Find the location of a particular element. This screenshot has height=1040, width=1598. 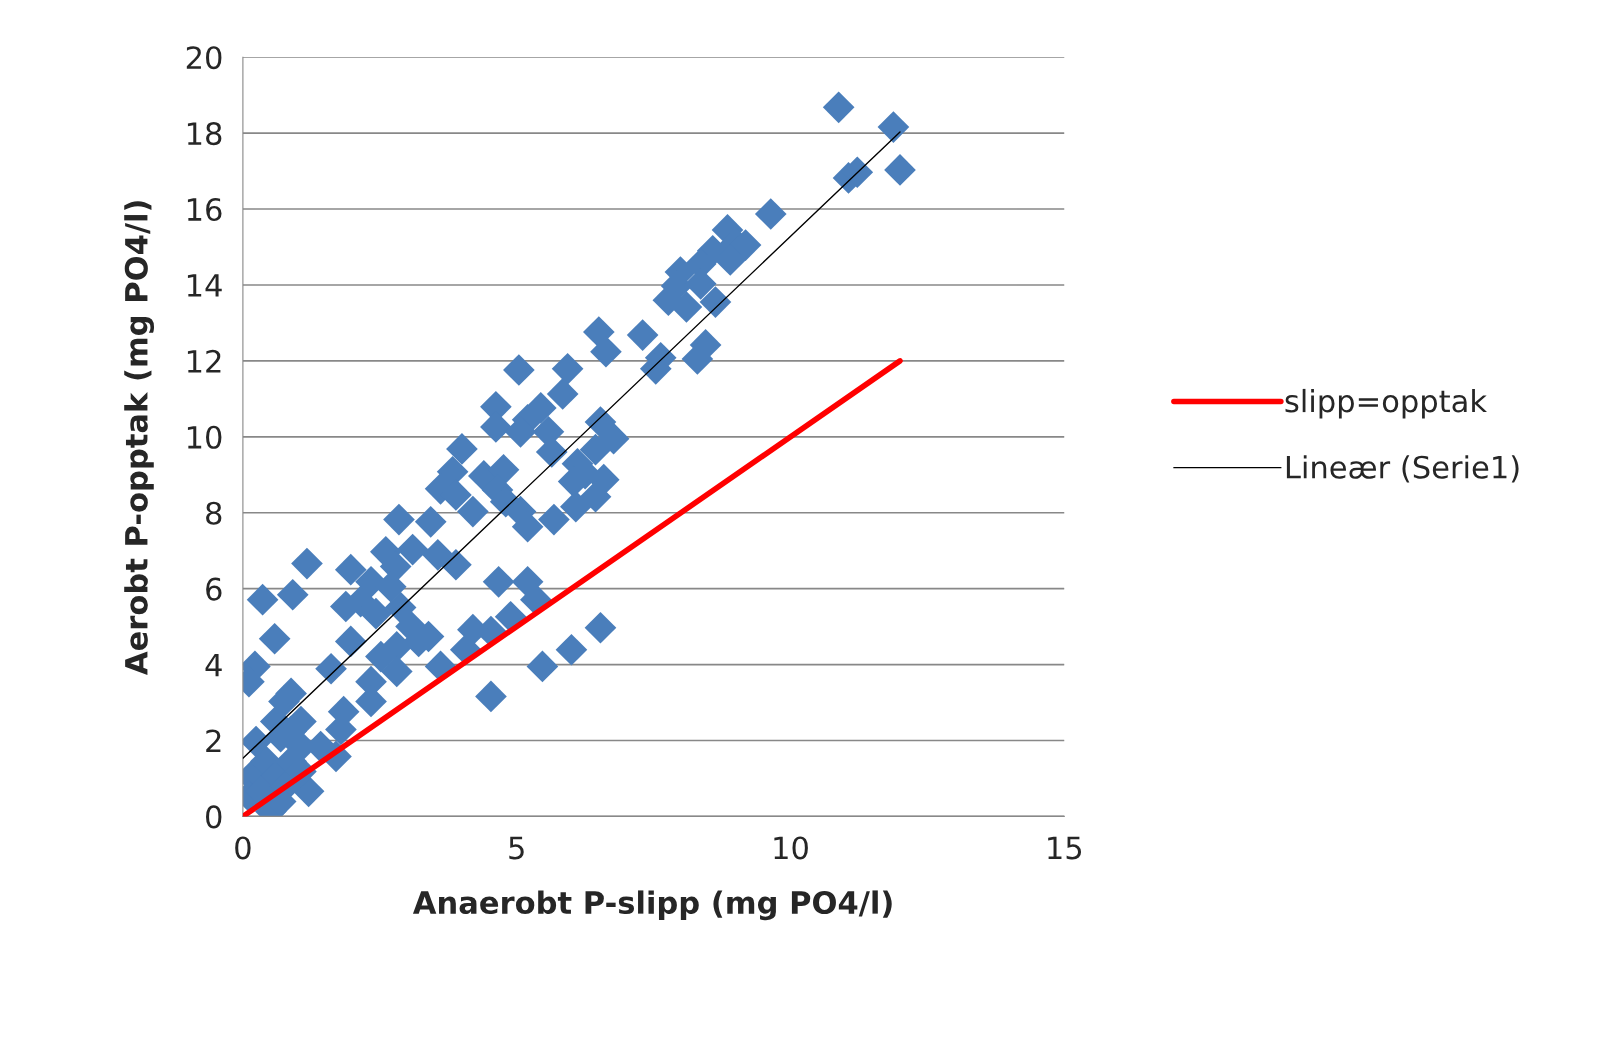

legend-label: slipp=opptak is located at coordinates (1386, 403).